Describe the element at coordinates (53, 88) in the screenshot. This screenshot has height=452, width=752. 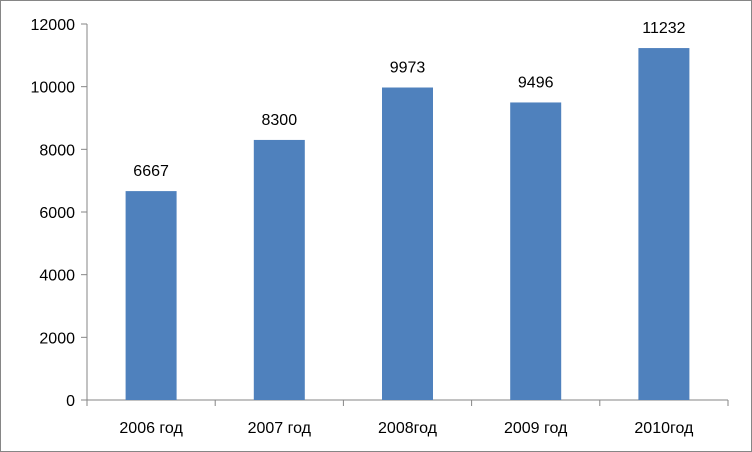
I see `y-tick-label: 10000` at that location.